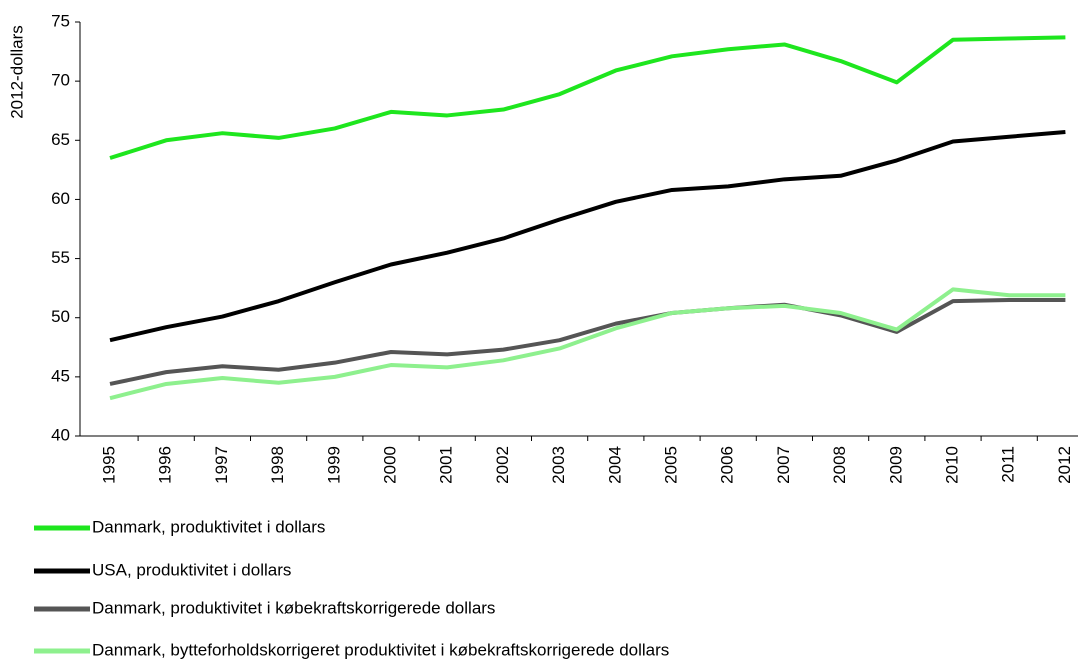 The image size is (1082, 661). Describe the element at coordinates (60, 139) in the screenshot. I see `y-tick-label: 65` at that location.